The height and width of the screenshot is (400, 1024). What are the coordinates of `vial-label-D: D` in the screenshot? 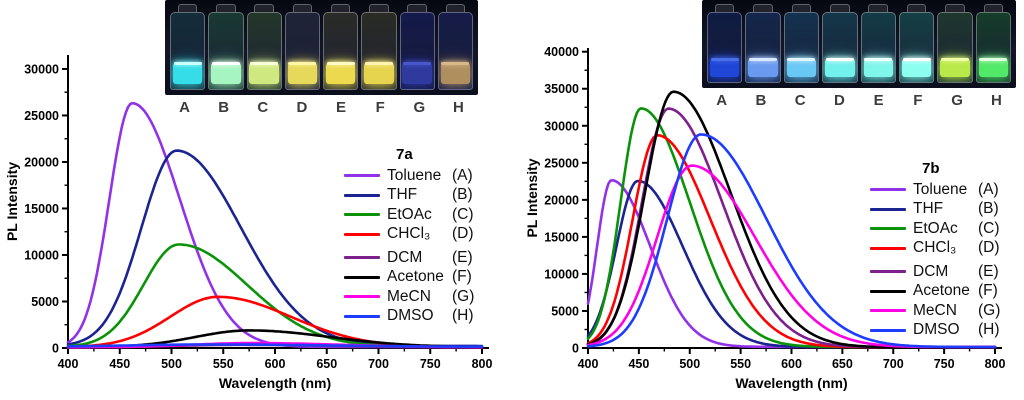 It's located at (302, 107).